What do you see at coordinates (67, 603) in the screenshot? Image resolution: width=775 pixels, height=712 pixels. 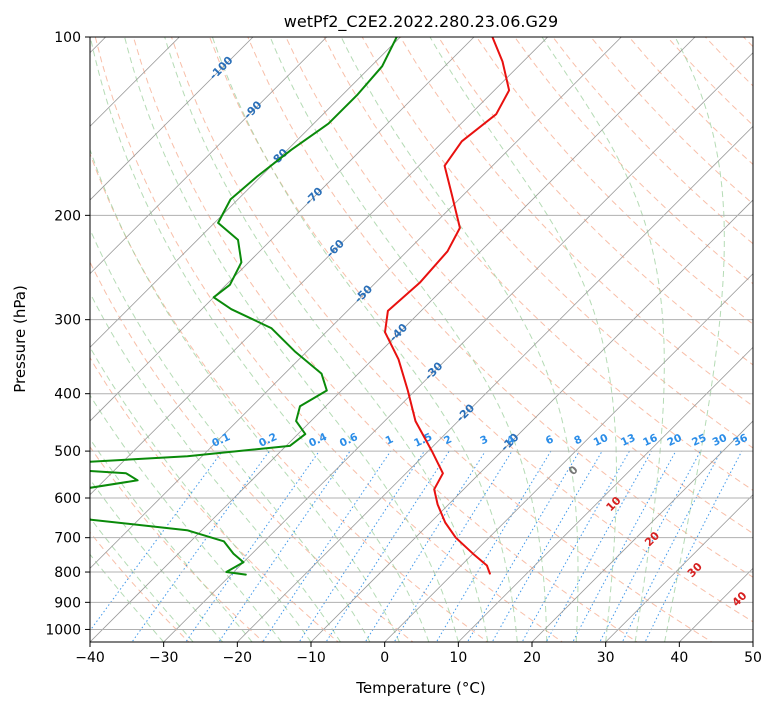 I see `y-tick-label: 900` at bounding box center [67, 603].